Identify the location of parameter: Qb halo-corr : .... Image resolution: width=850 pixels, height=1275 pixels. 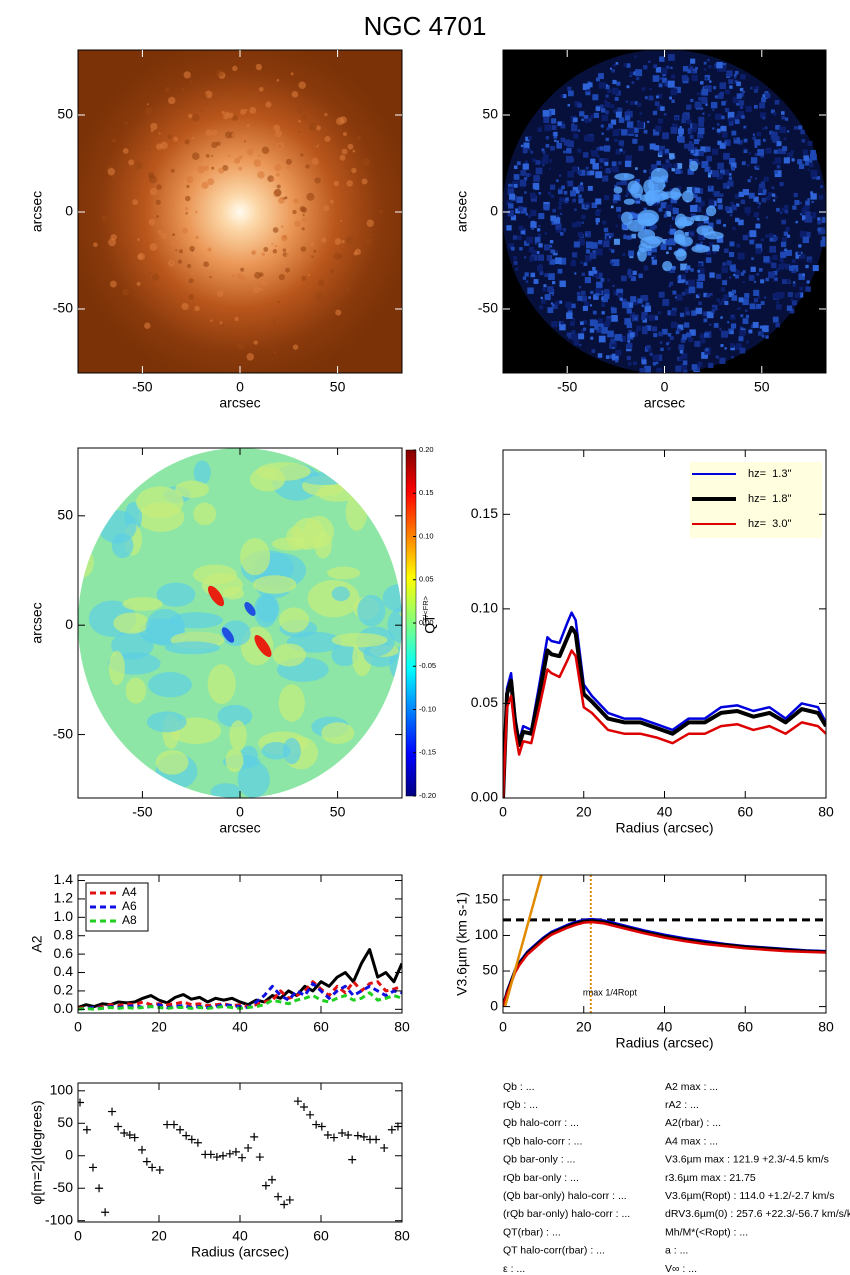
(541, 1123).